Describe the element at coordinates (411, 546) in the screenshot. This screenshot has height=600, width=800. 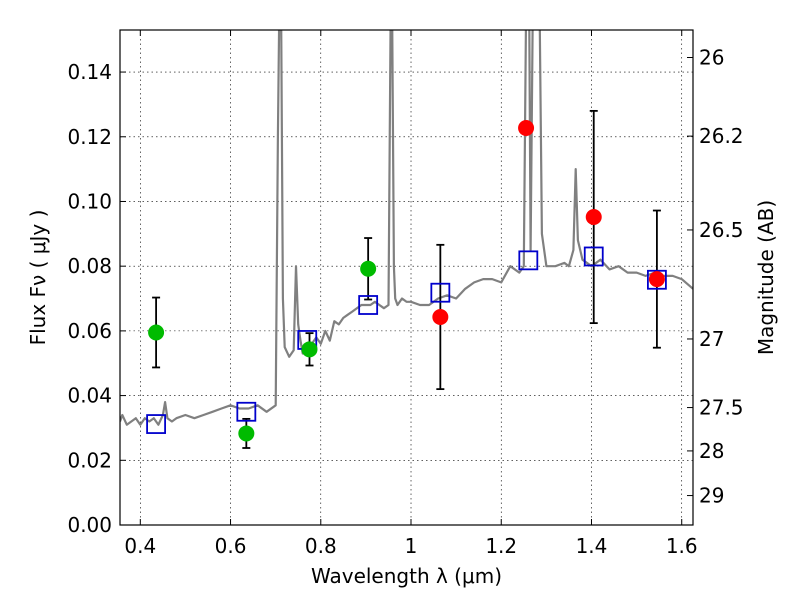
I see `x-tick-label: 1` at that location.